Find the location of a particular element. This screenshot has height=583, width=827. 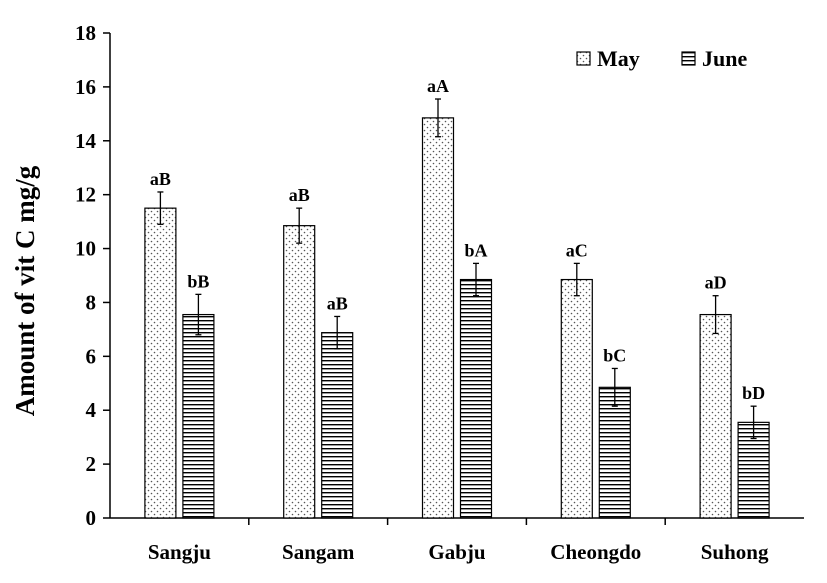

data-label: aA is located at coordinates (438, 86).